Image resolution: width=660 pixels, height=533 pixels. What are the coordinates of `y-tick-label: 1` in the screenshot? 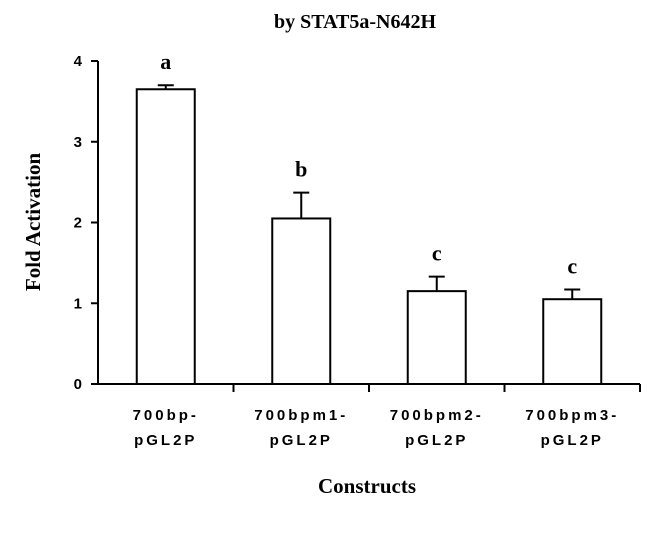 It's located at (78, 303).